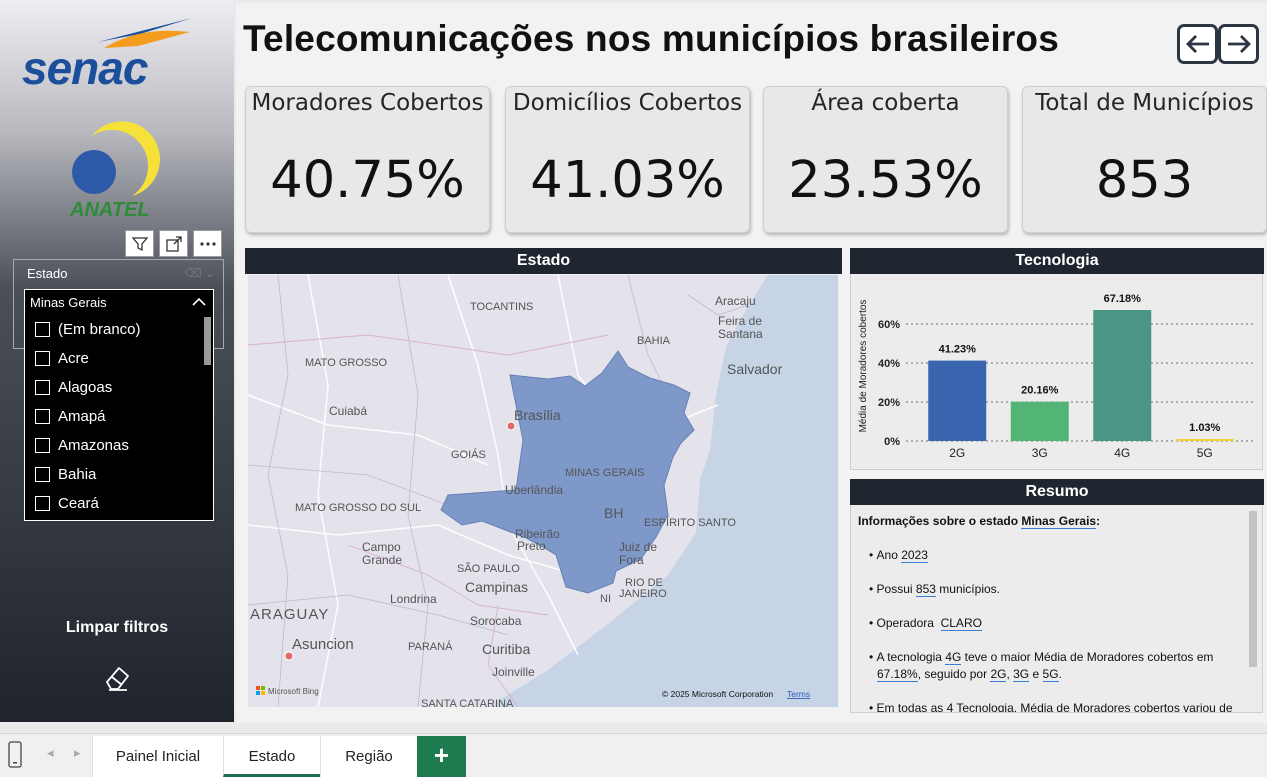 The width and height of the screenshot is (1267, 777). Describe the element at coordinates (119, 474) in the screenshot. I see `option-bahia: Bahia` at that location.